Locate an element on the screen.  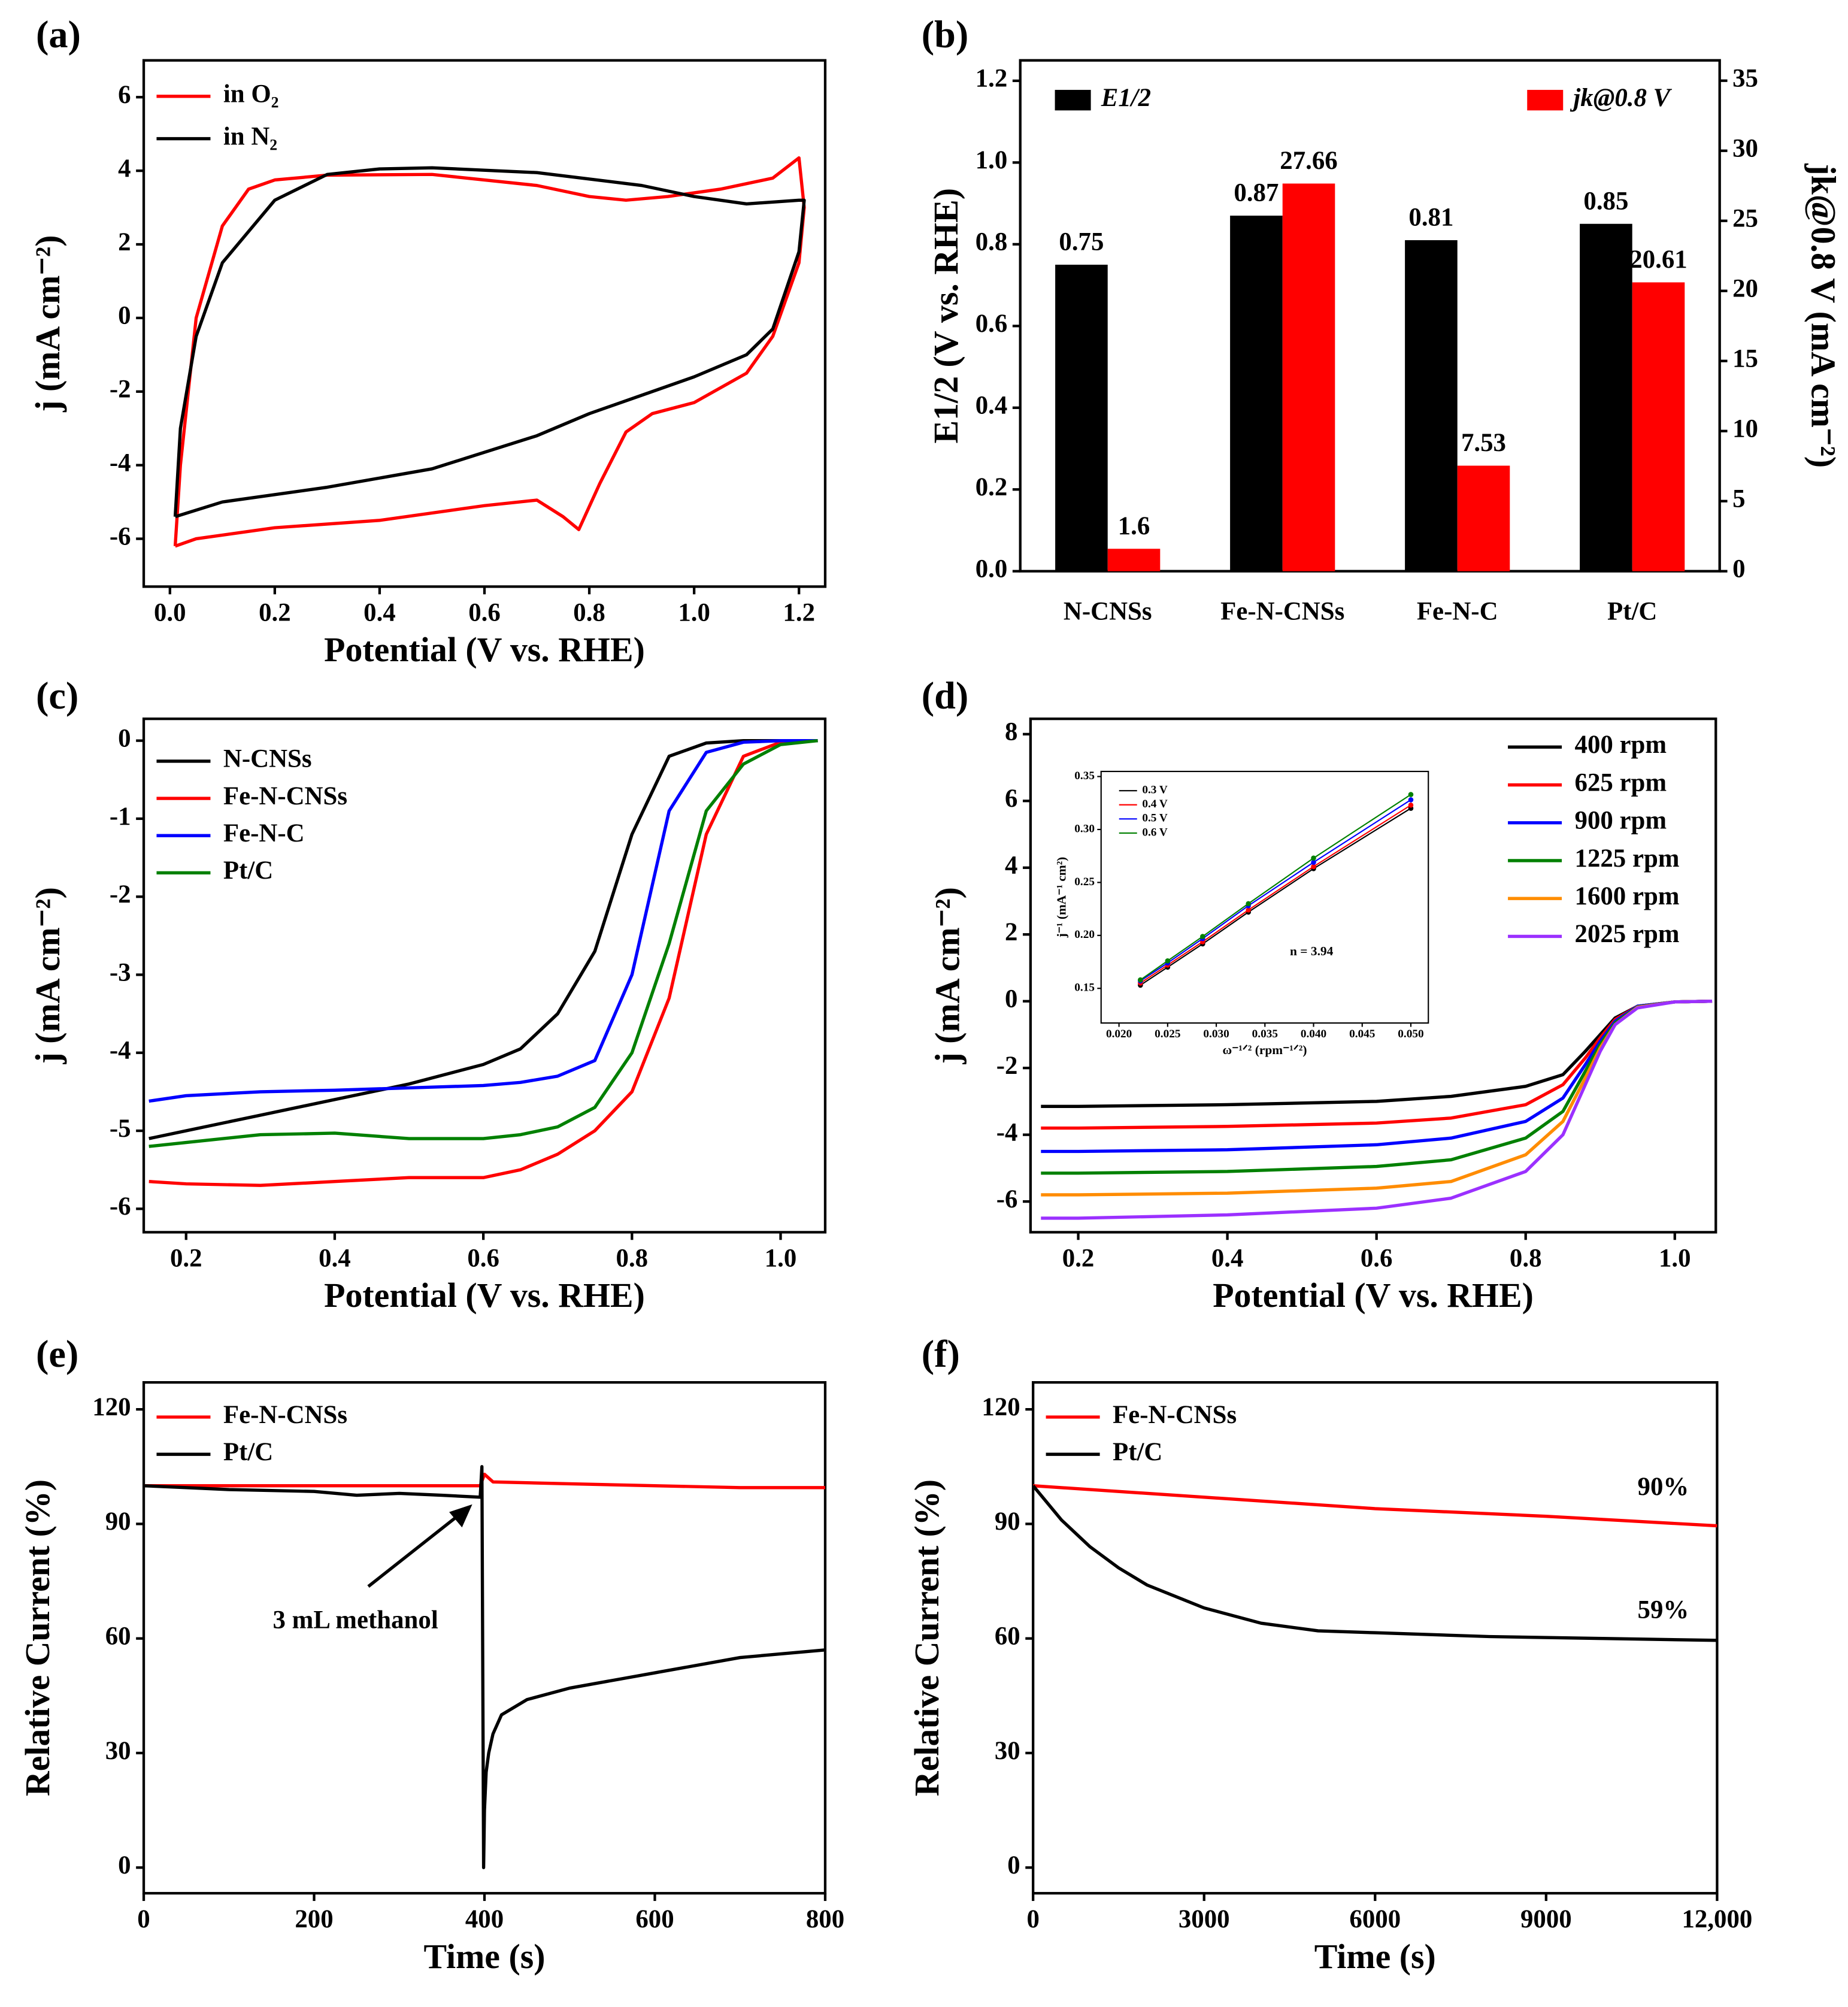
y2-tick-label: 35 is located at coordinates (1745, 79).